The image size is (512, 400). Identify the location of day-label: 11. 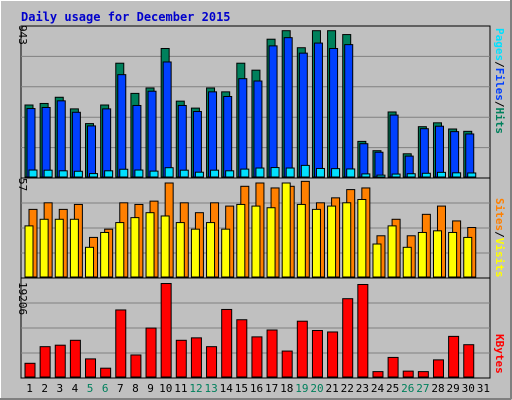
(180, 388).